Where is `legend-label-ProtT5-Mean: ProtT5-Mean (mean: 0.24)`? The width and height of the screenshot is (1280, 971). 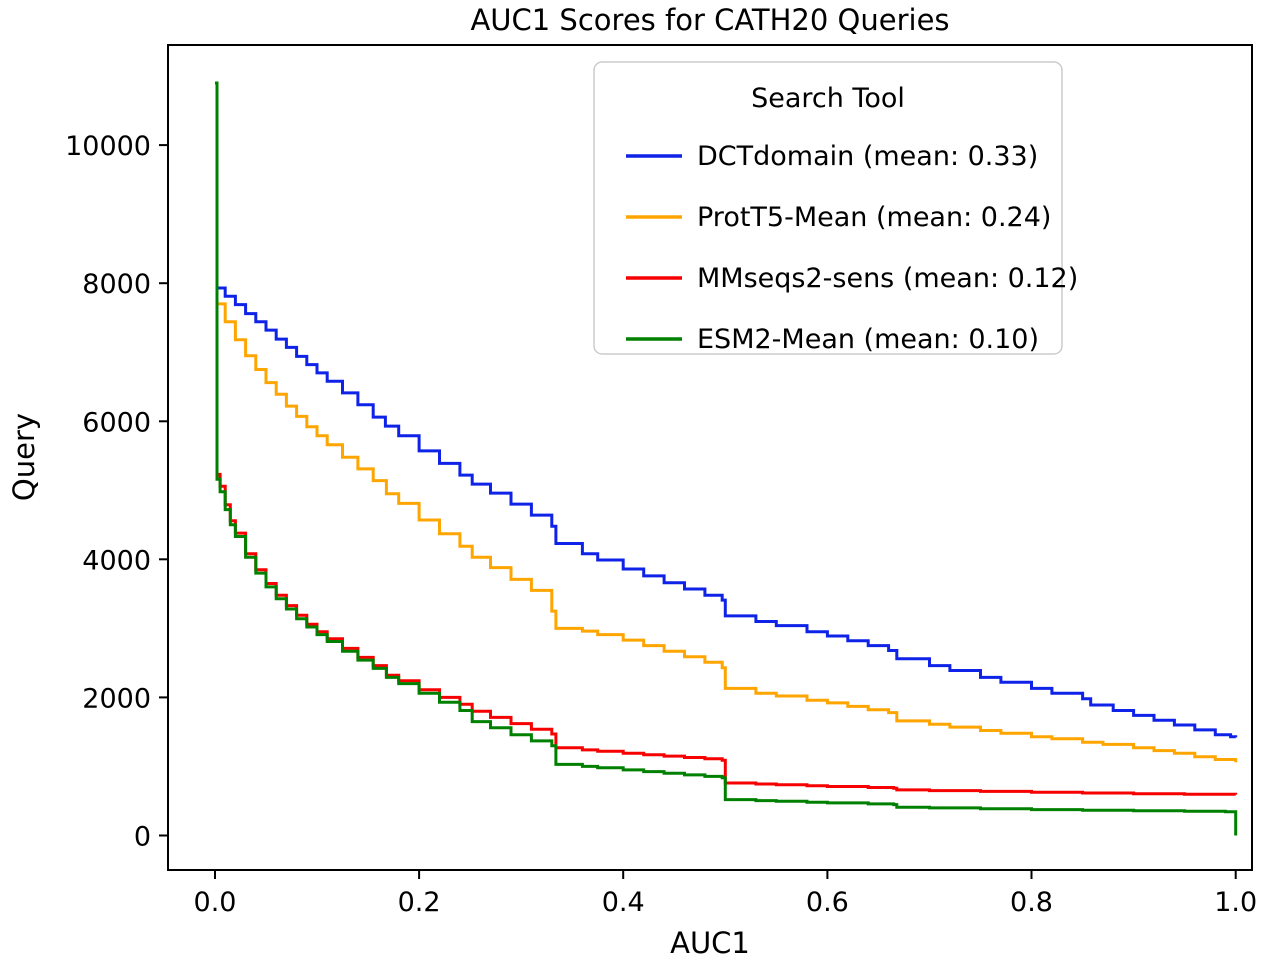
legend-label-ProtT5-Mean: ProtT5-Mean (mean: 0.24) is located at coordinates (874, 217).